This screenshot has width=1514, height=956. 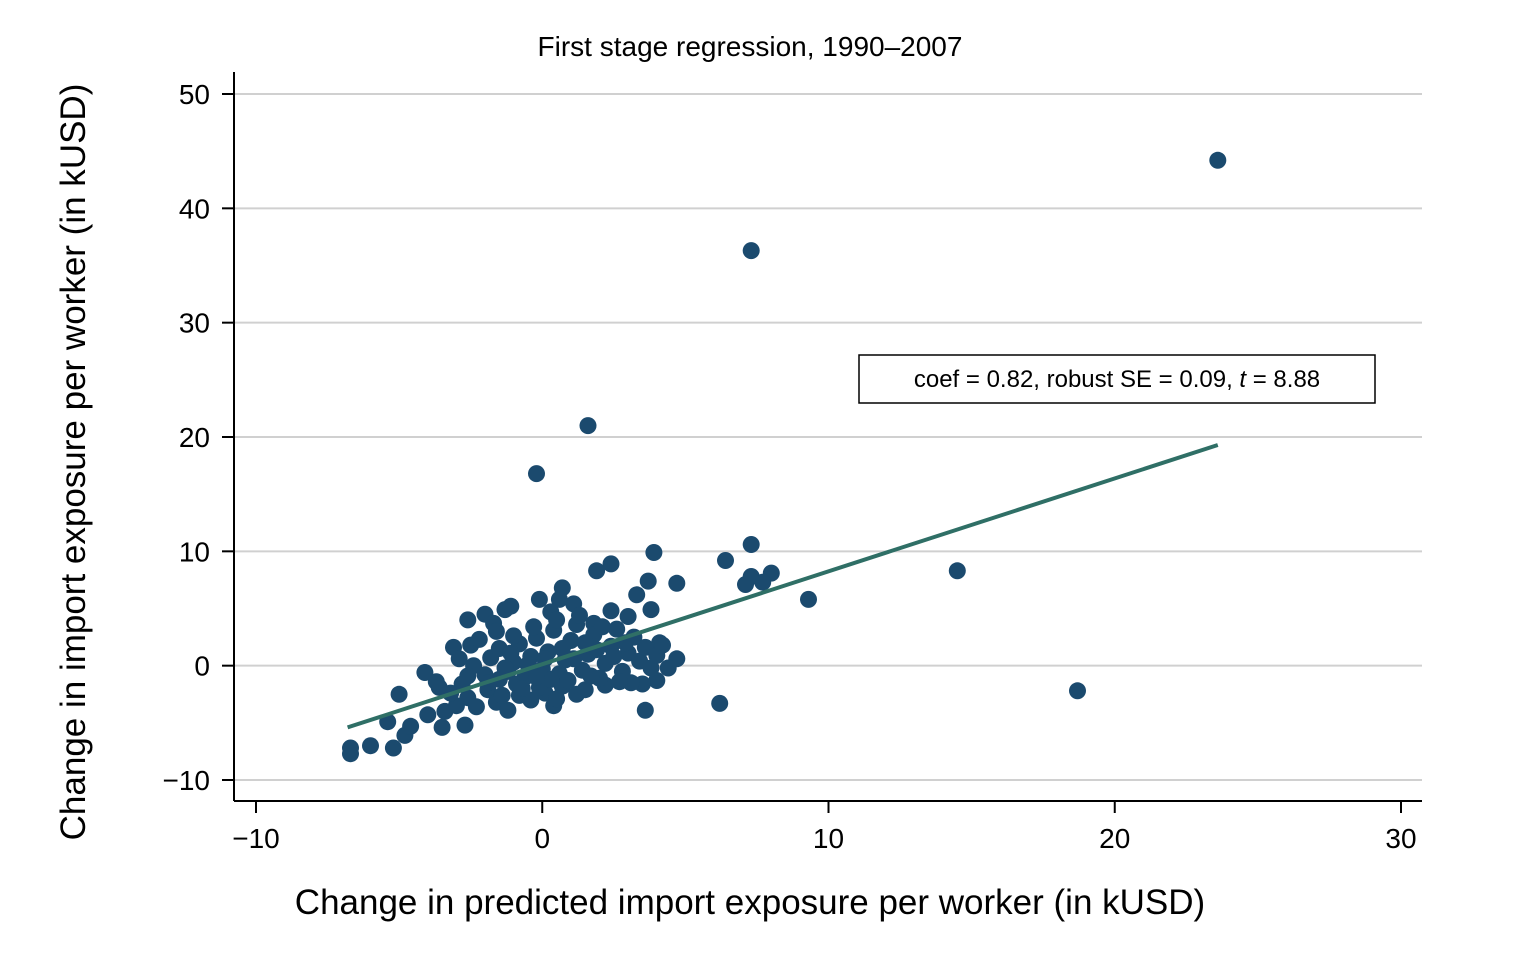 What do you see at coordinates (194, 208) in the screenshot?
I see `y-tick-label: 40` at bounding box center [194, 208].